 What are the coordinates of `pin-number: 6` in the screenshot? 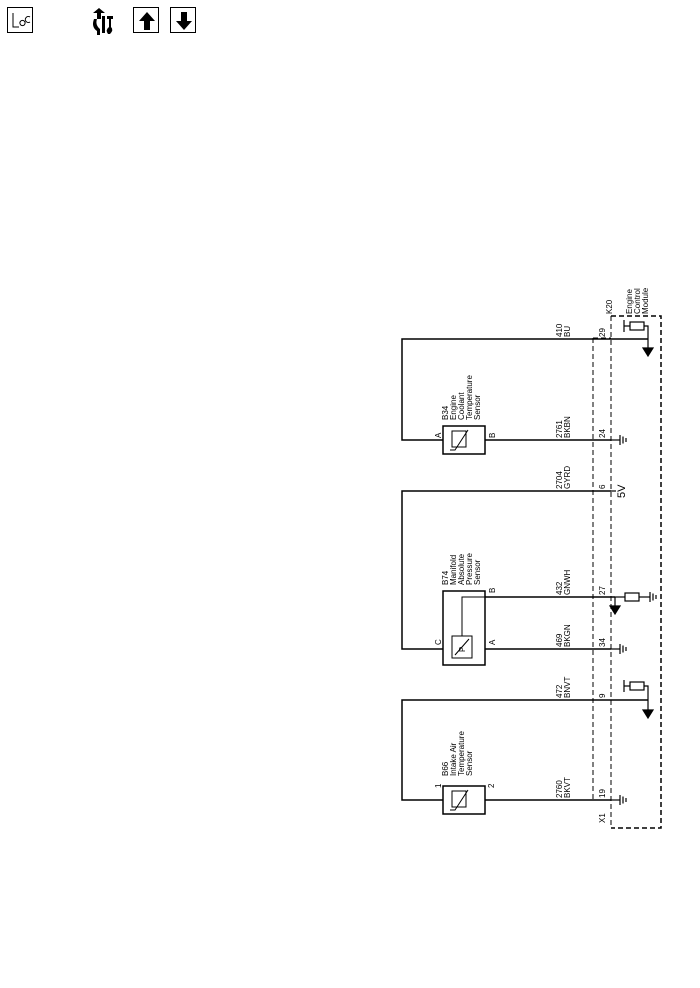 It's located at (602, 486).